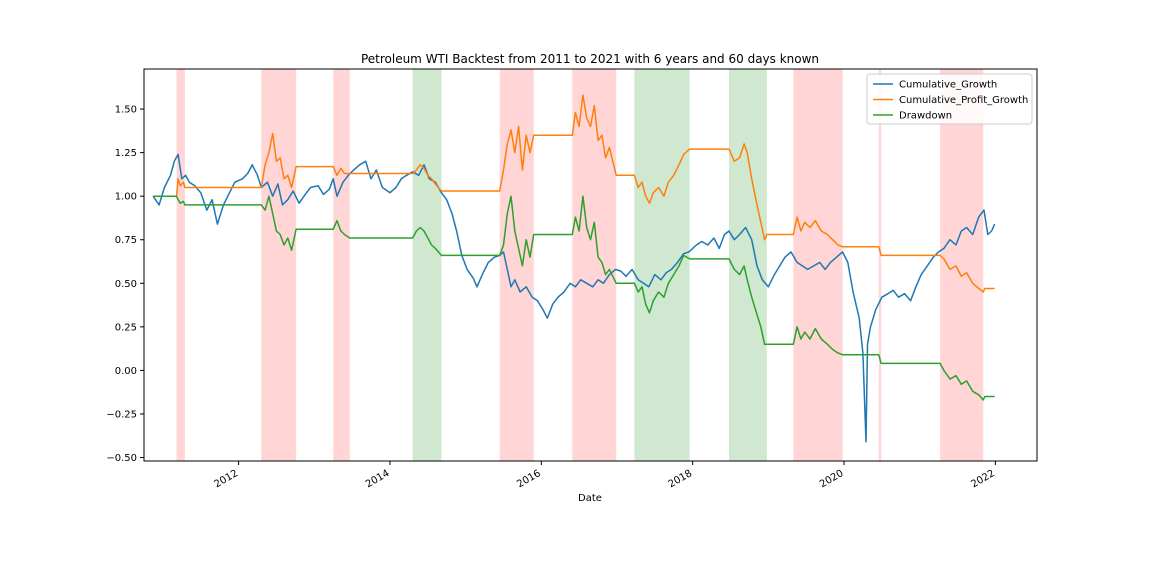 This screenshot has height=576, width=1152. Describe the element at coordinates (126, 327) in the screenshot. I see `y-tick-label-3: 0.25` at that location.